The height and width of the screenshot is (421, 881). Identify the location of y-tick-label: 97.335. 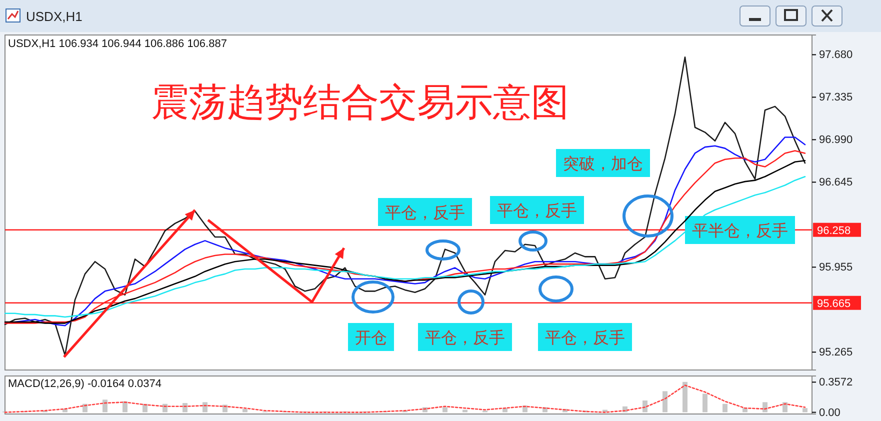
(836, 98).